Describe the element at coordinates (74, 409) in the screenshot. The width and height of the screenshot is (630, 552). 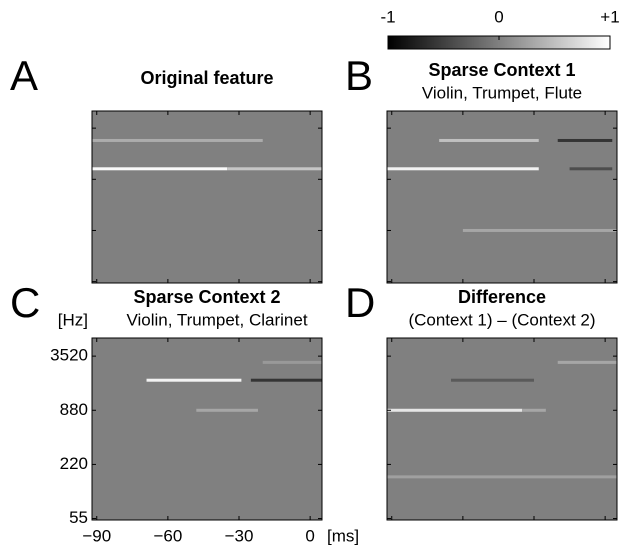
I see `y-tick-label: 880` at that location.